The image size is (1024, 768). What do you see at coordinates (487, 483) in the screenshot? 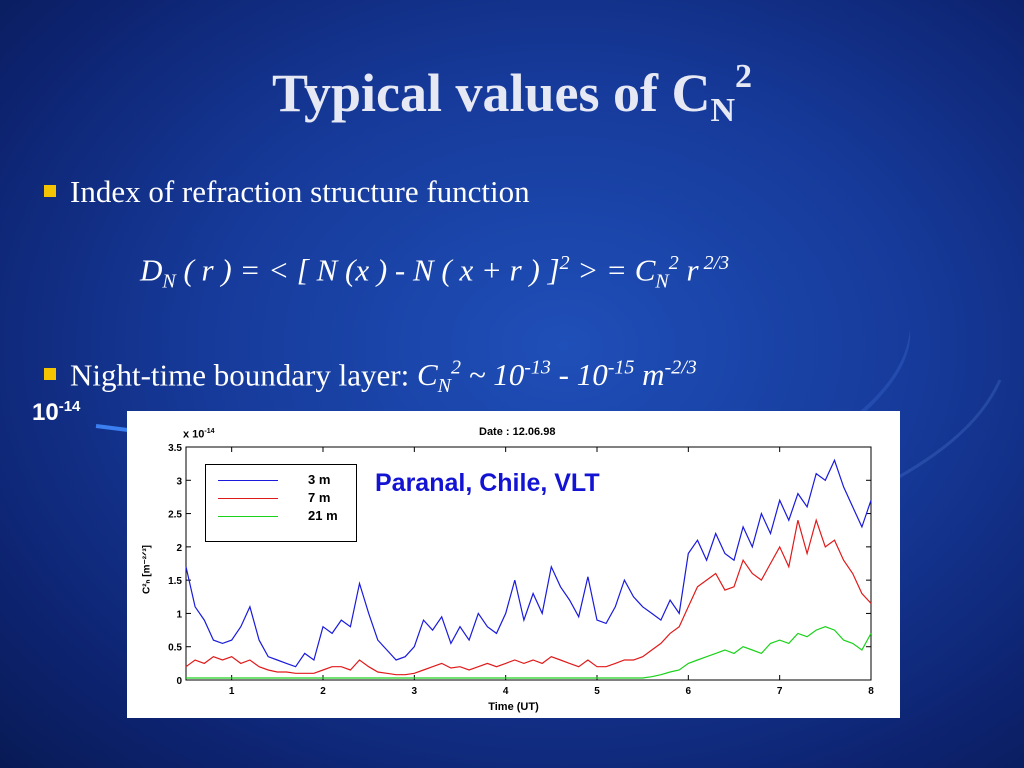
I see `chart-annotation: Paranal, Chile, VLT` at bounding box center [487, 483].